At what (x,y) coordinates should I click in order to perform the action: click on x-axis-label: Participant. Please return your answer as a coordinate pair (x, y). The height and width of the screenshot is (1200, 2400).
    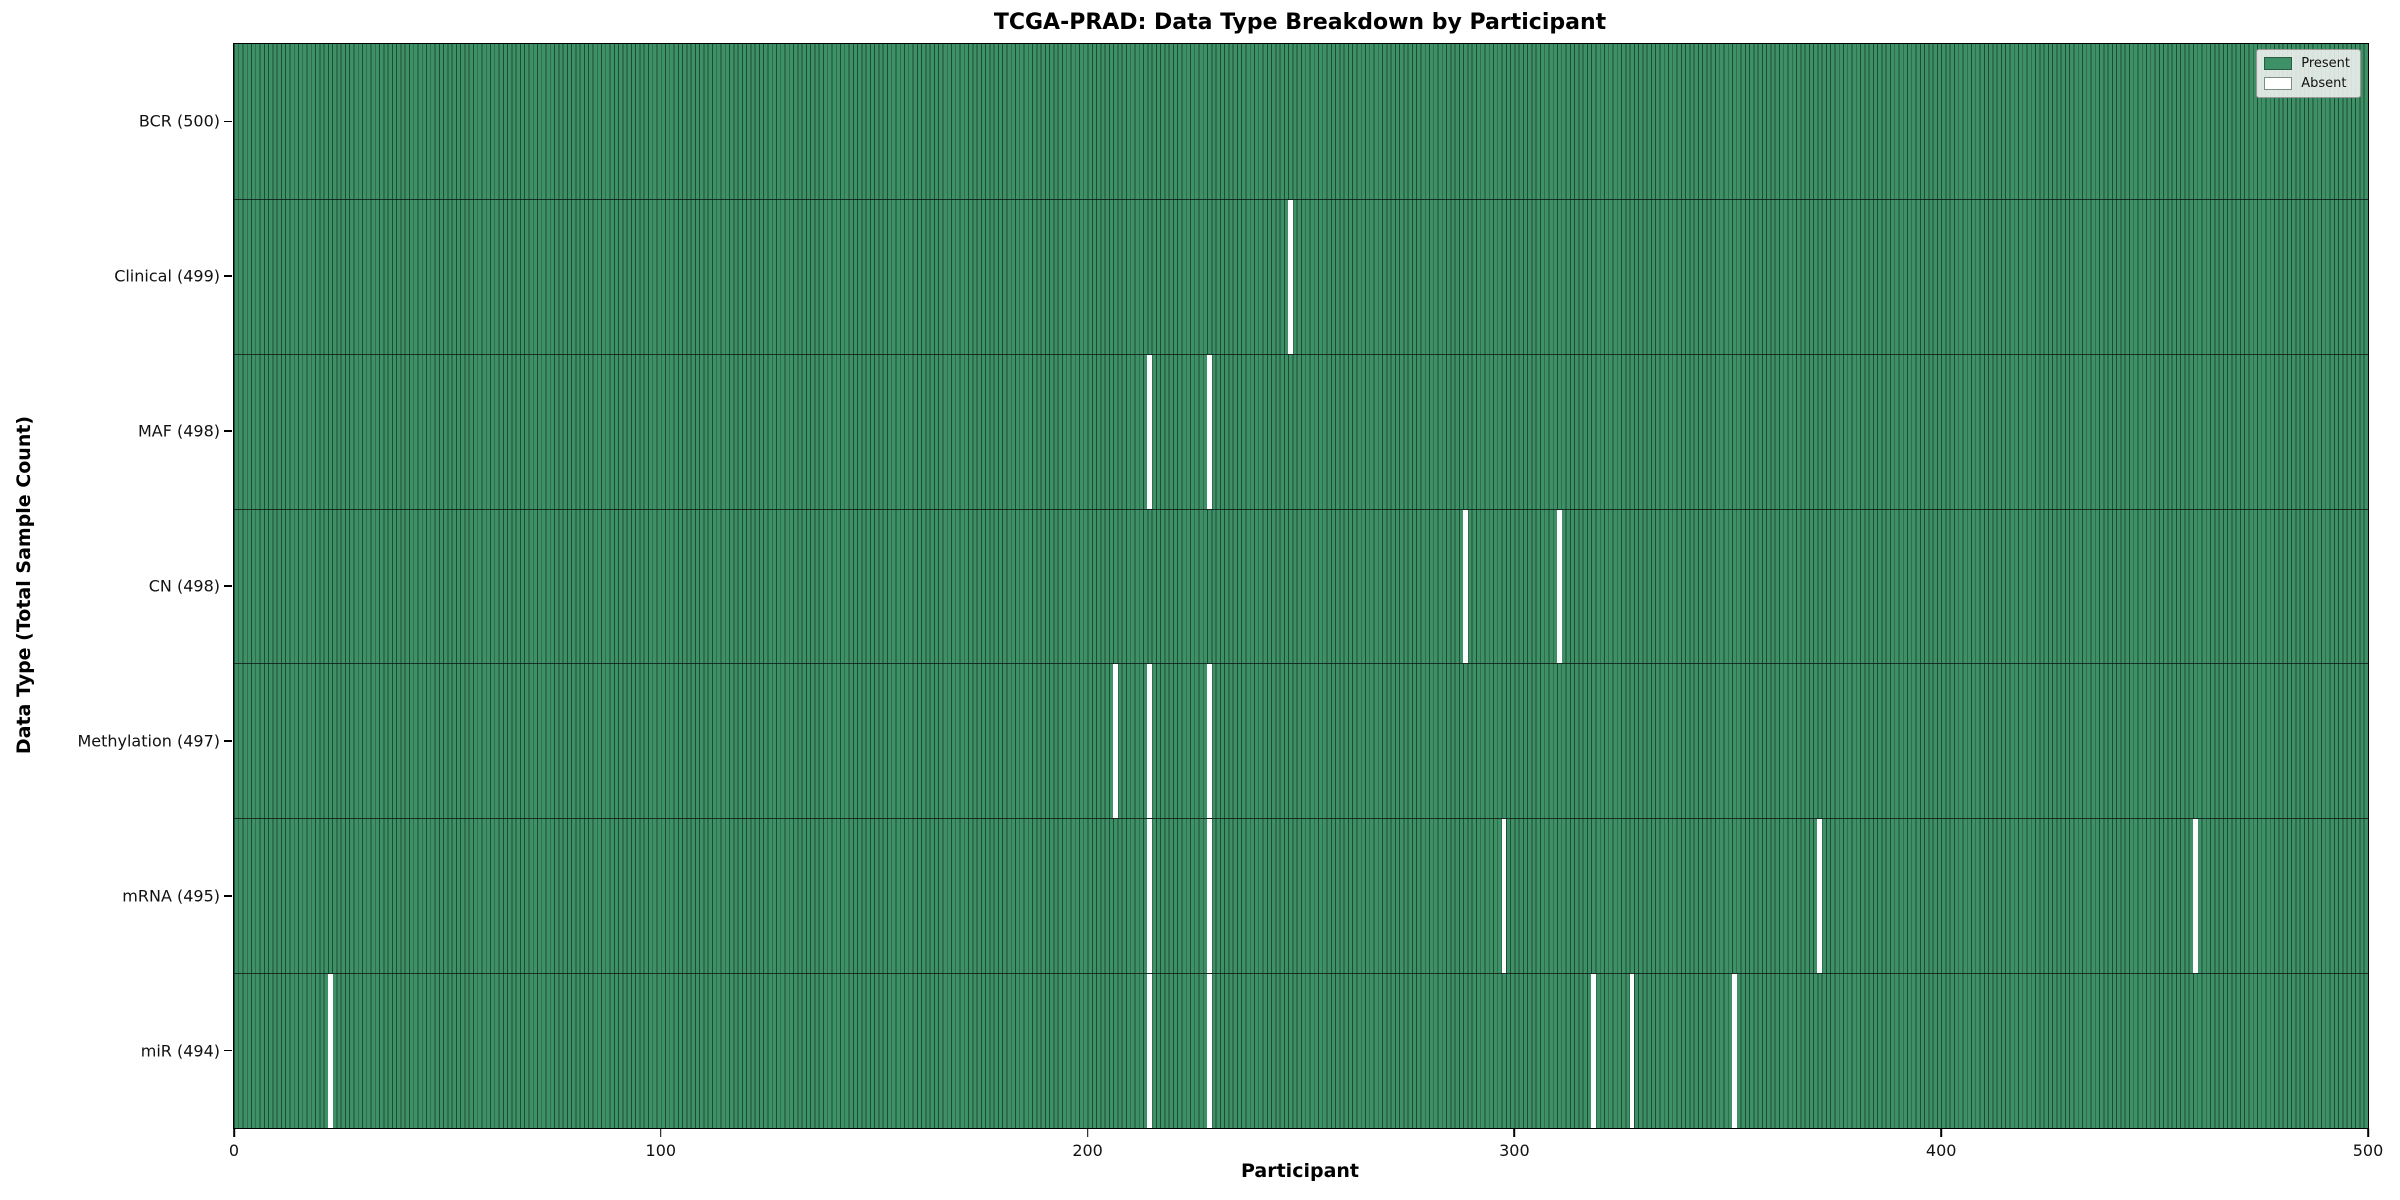
    Looking at the image, I should click on (1300, 1171).